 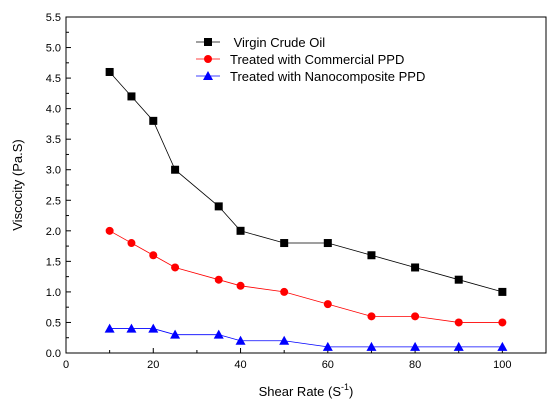 What do you see at coordinates (53, 79) in the screenshot?
I see `y-tick-label: 4.5` at bounding box center [53, 79].